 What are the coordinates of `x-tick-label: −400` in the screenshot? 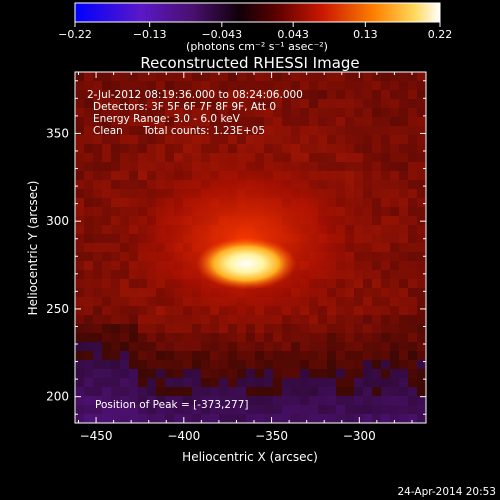 It's located at (183, 436).